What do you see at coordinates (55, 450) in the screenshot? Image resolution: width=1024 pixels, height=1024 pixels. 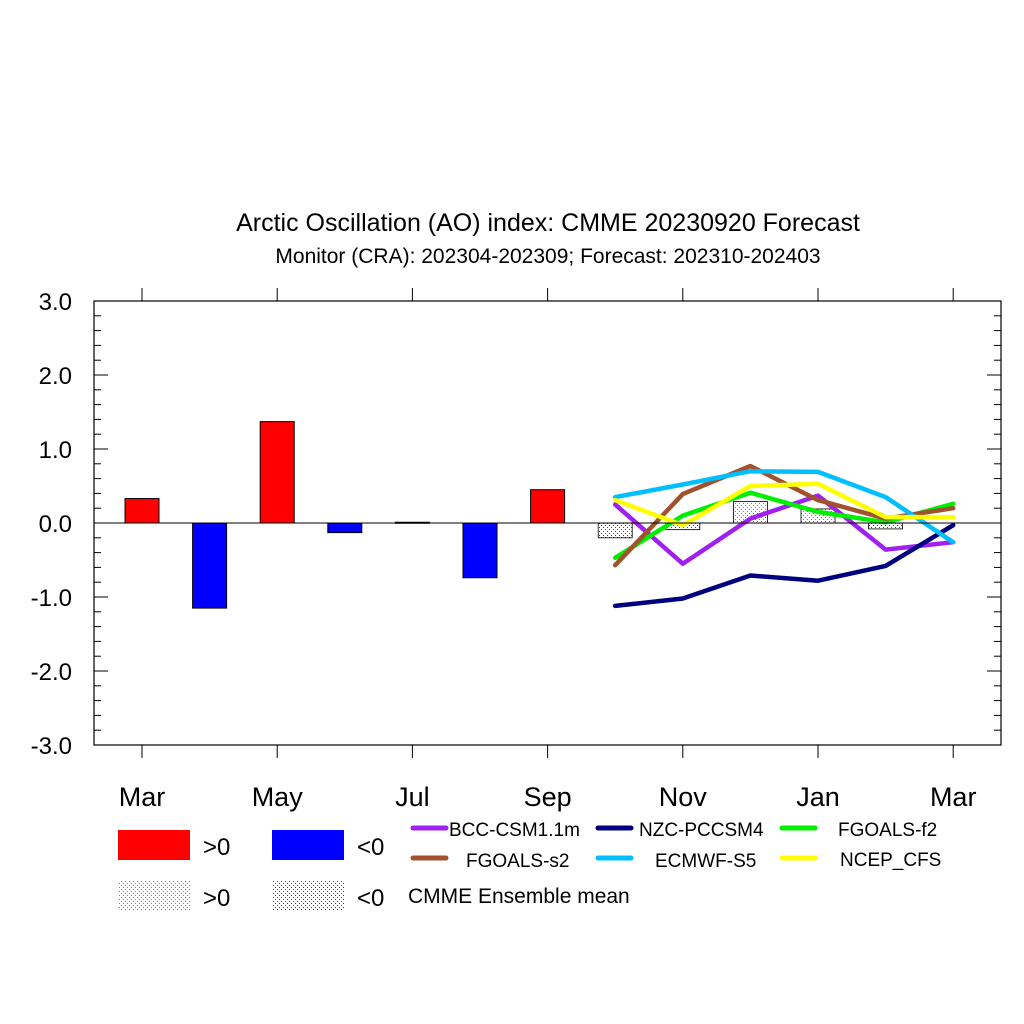 I see `y-tick-label: 1.0` at bounding box center [55, 450].